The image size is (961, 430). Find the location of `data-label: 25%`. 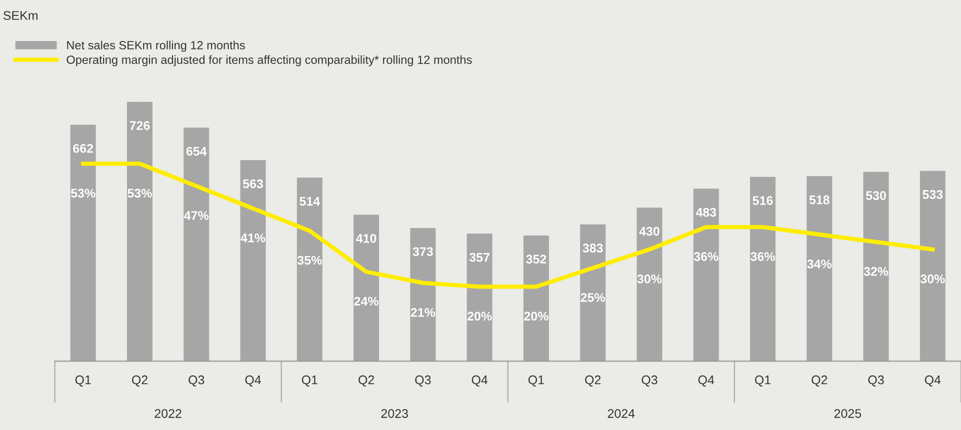

data-label: 25% is located at coordinates (593, 297).